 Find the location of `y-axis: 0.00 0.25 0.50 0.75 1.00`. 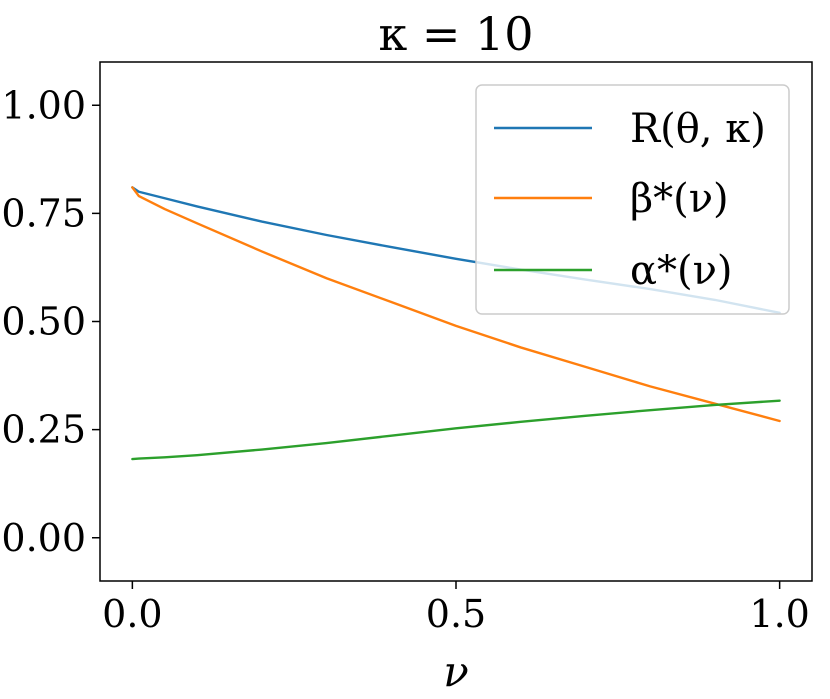

y-axis: 0.00 0.25 0.50 0.75 1.00 is located at coordinates (50, 321).